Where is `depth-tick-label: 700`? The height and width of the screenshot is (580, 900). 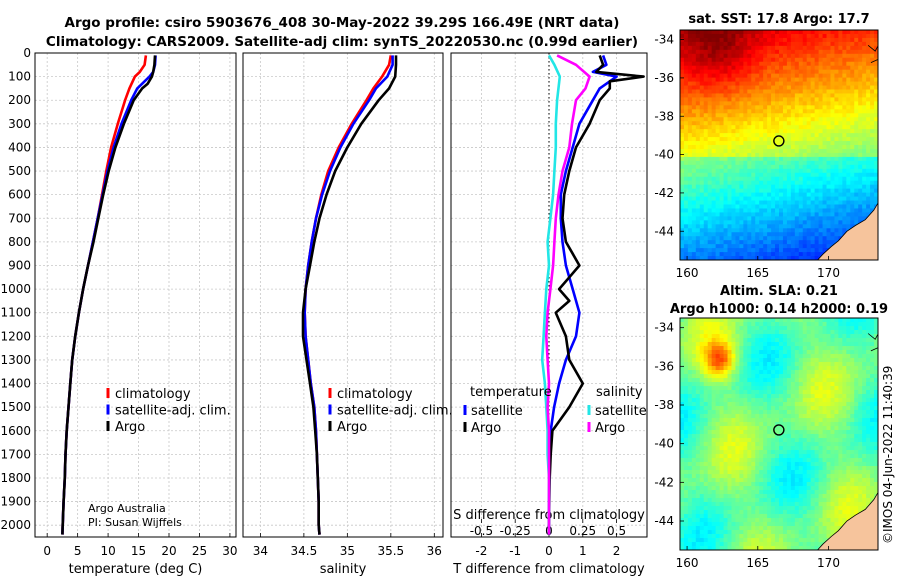
depth-tick-label: 700 is located at coordinates (19, 218).